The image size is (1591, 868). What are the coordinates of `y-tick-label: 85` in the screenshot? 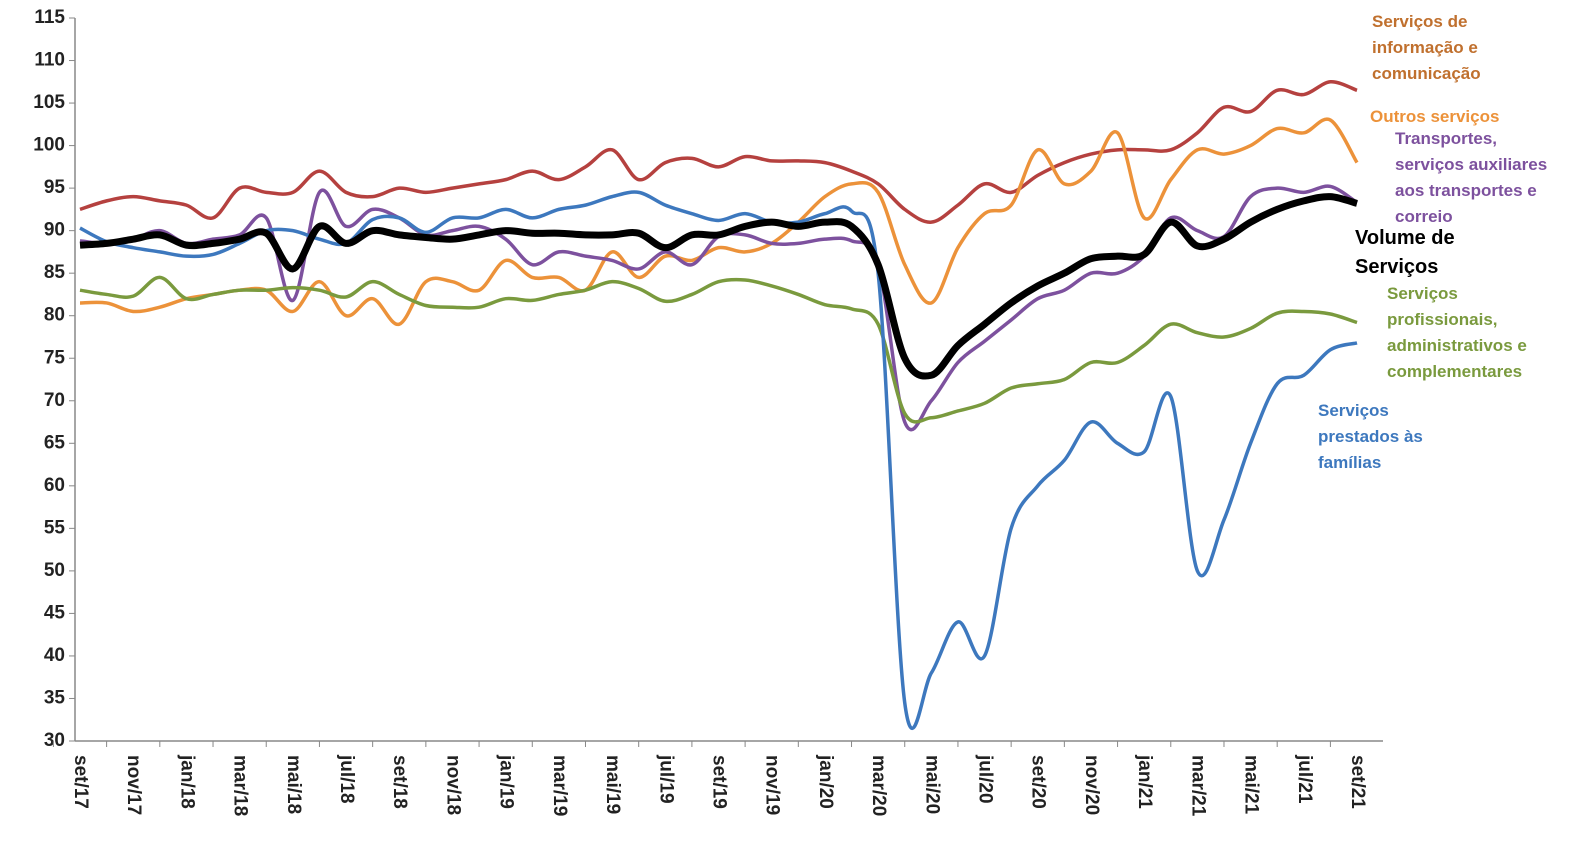 It's located at (55, 272).